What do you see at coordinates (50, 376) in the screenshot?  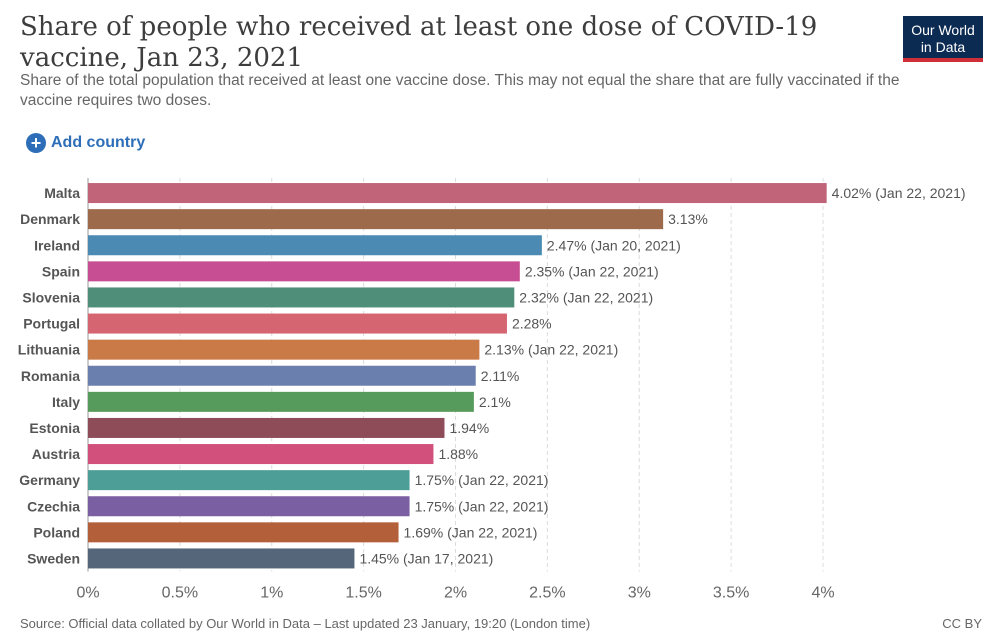 I see `category-label: Romania` at bounding box center [50, 376].